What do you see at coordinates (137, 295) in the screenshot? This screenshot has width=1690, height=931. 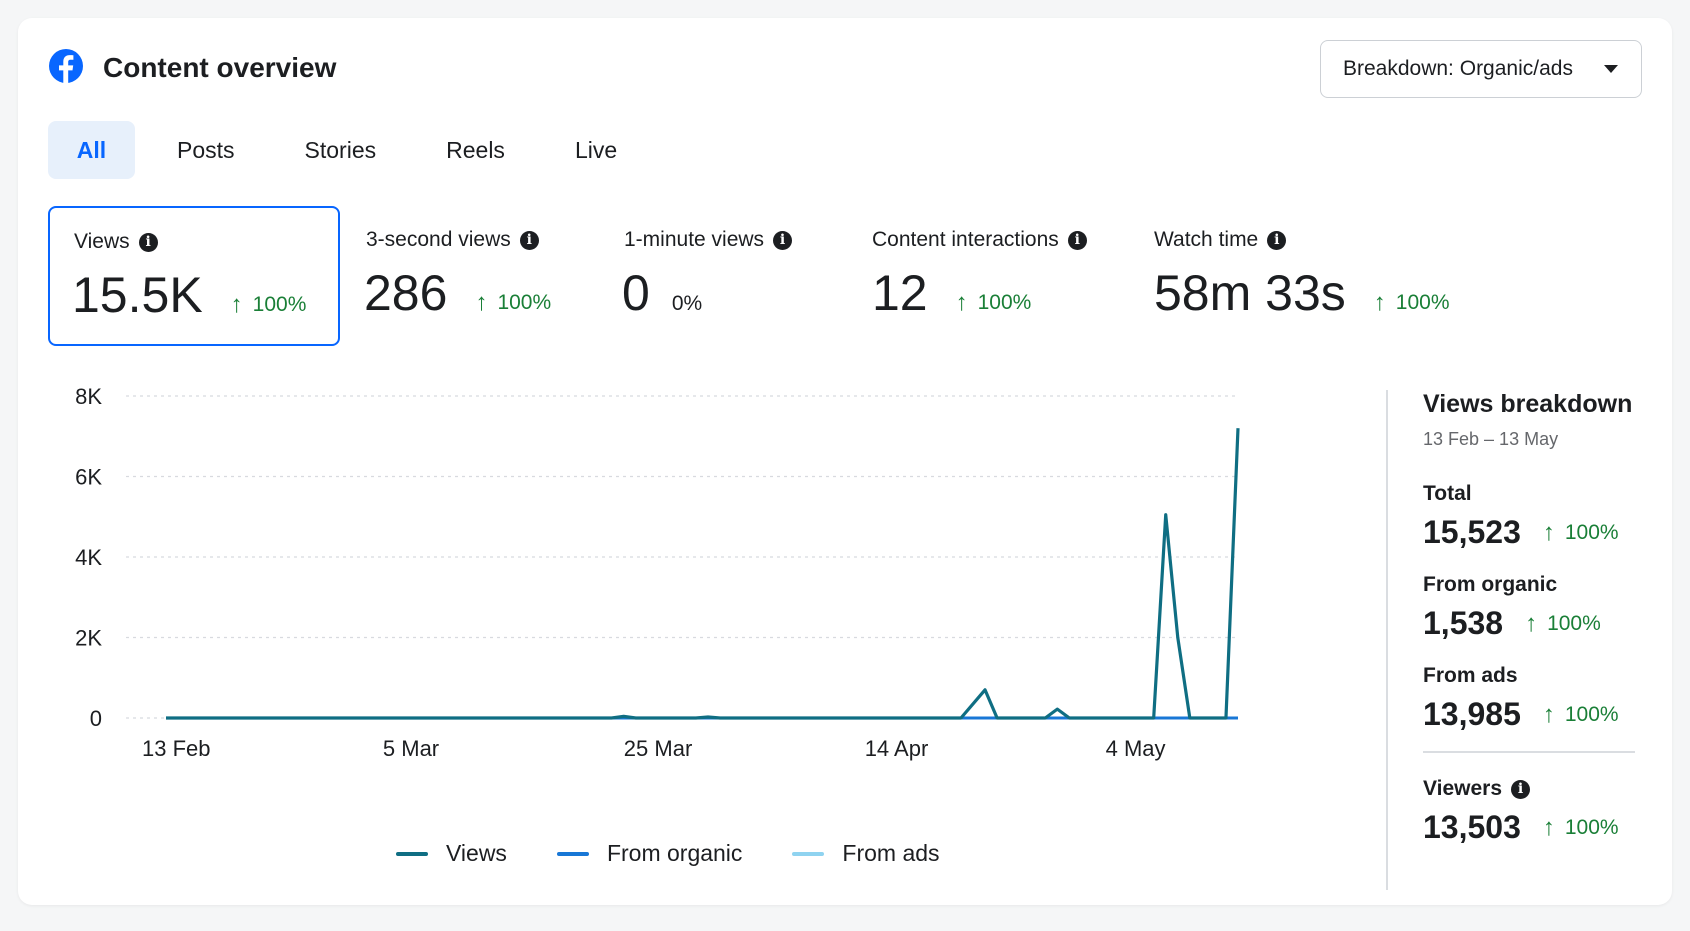 I see `metric-value: 15.5K` at bounding box center [137, 295].